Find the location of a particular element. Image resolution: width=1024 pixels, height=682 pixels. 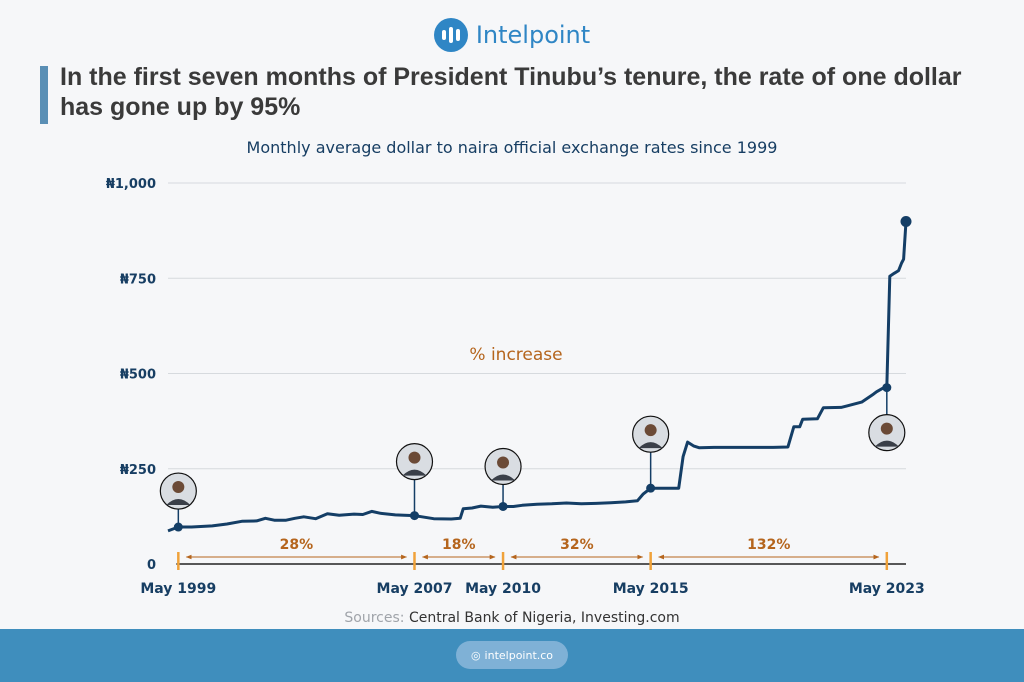

brand-logo: Intelpoint is located at coordinates (512, 35).